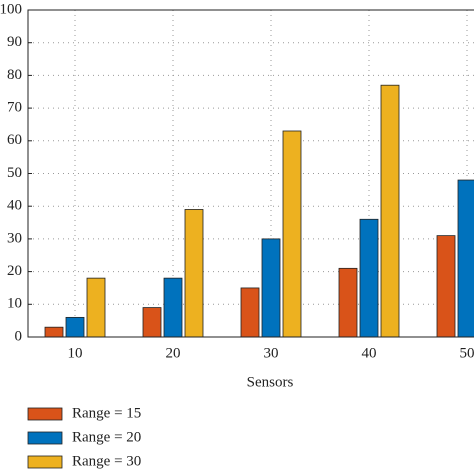 This screenshot has width=474, height=474. I want to click on legend-label: Range = 15, so click(106, 413).